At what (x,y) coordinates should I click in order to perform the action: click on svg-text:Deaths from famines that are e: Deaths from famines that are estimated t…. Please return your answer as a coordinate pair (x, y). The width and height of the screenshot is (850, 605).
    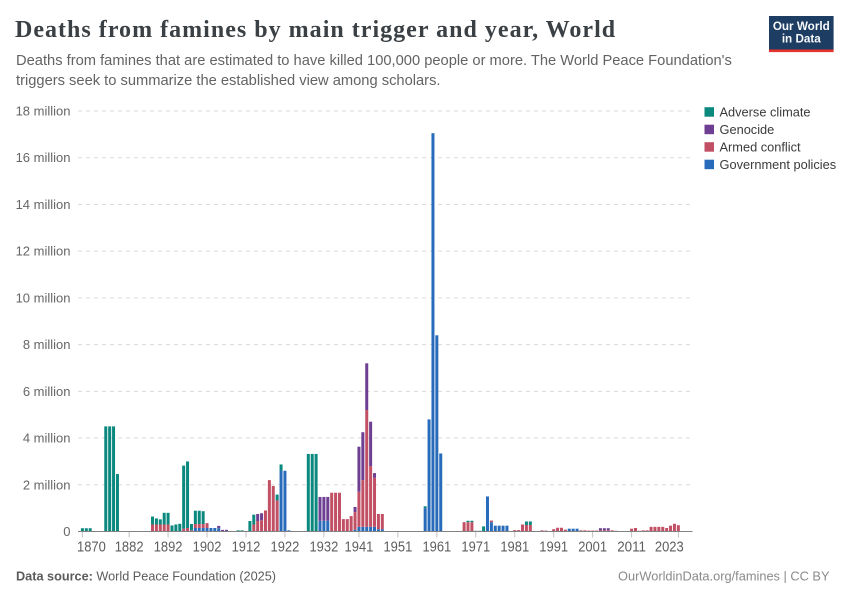
    Looking at the image, I should click on (374, 61).